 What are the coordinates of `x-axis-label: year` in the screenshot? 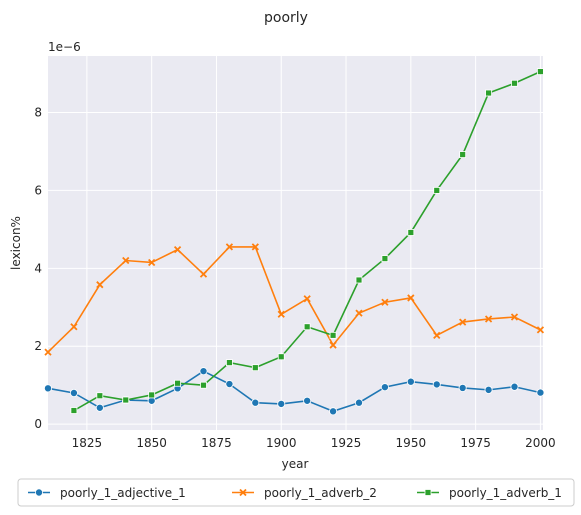 It's located at (295, 464).